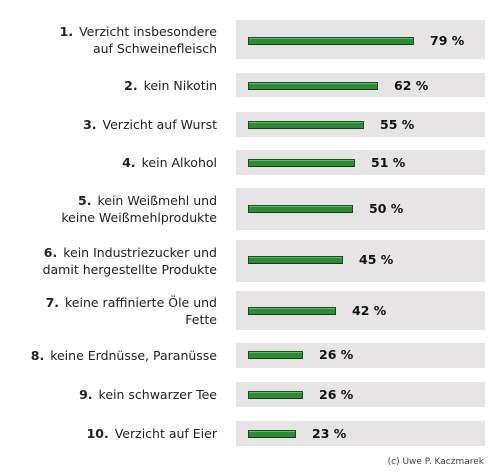 The height and width of the screenshot is (473, 500). What do you see at coordinates (129, 269) in the screenshot?
I see `category-text: damit hergestellte Produkte` at bounding box center [129, 269].